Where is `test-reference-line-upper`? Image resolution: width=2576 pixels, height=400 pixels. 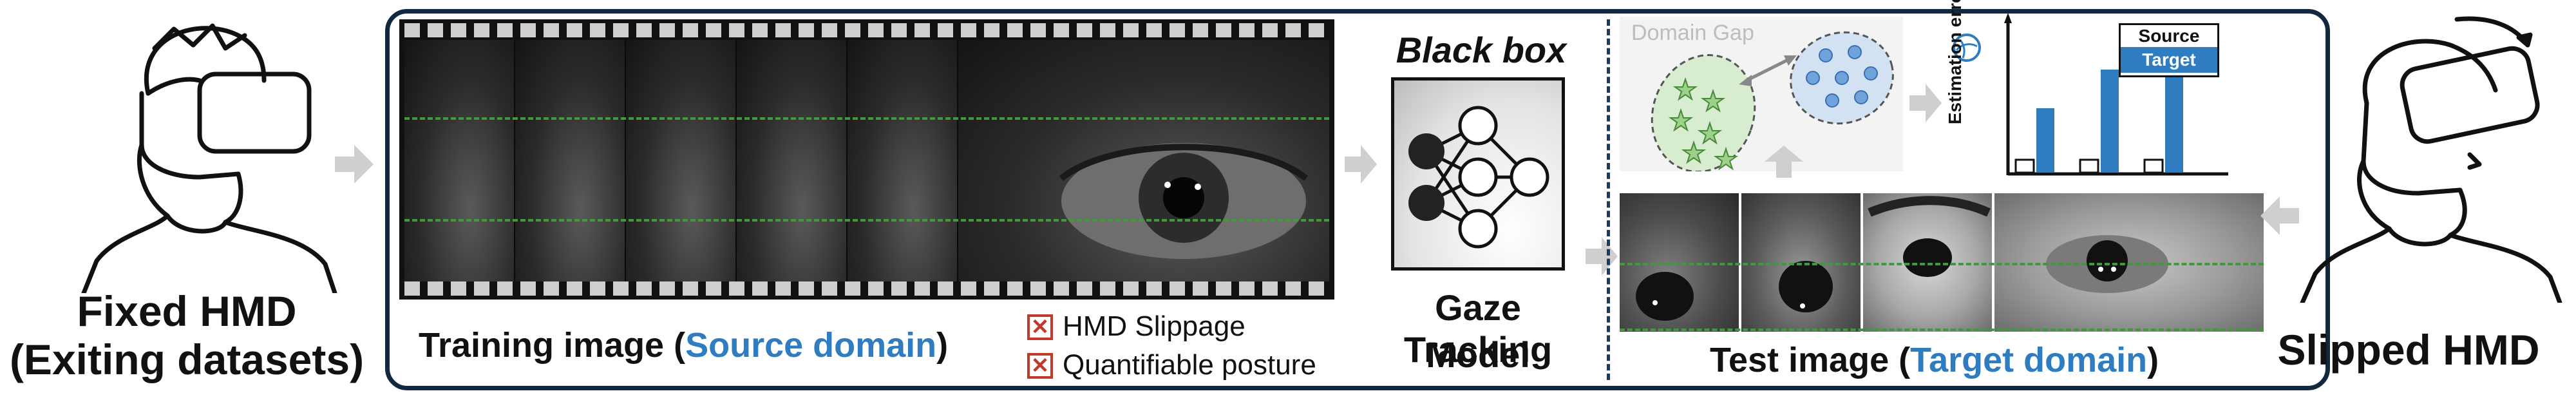 test-reference-line-upper is located at coordinates (1942, 264).